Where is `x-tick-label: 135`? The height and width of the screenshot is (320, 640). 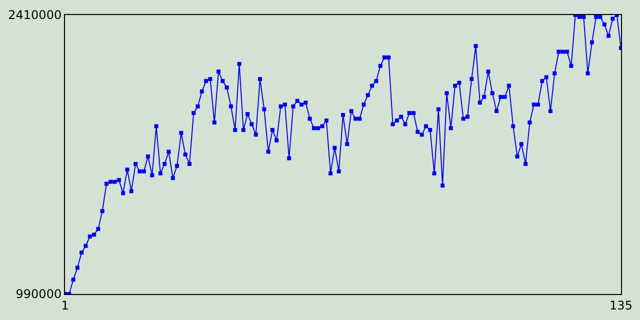
x-tick-label: 135 is located at coordinates (621, 305).